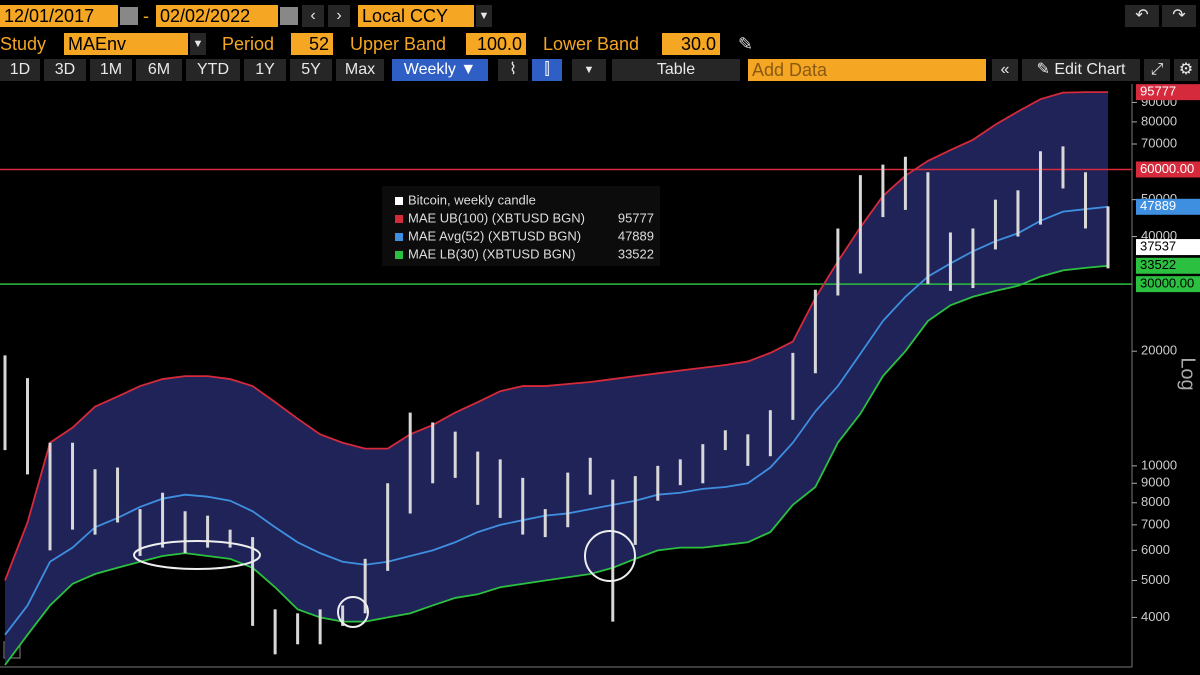  I want to click on last-price-text: 37537, so click(1158, 246).